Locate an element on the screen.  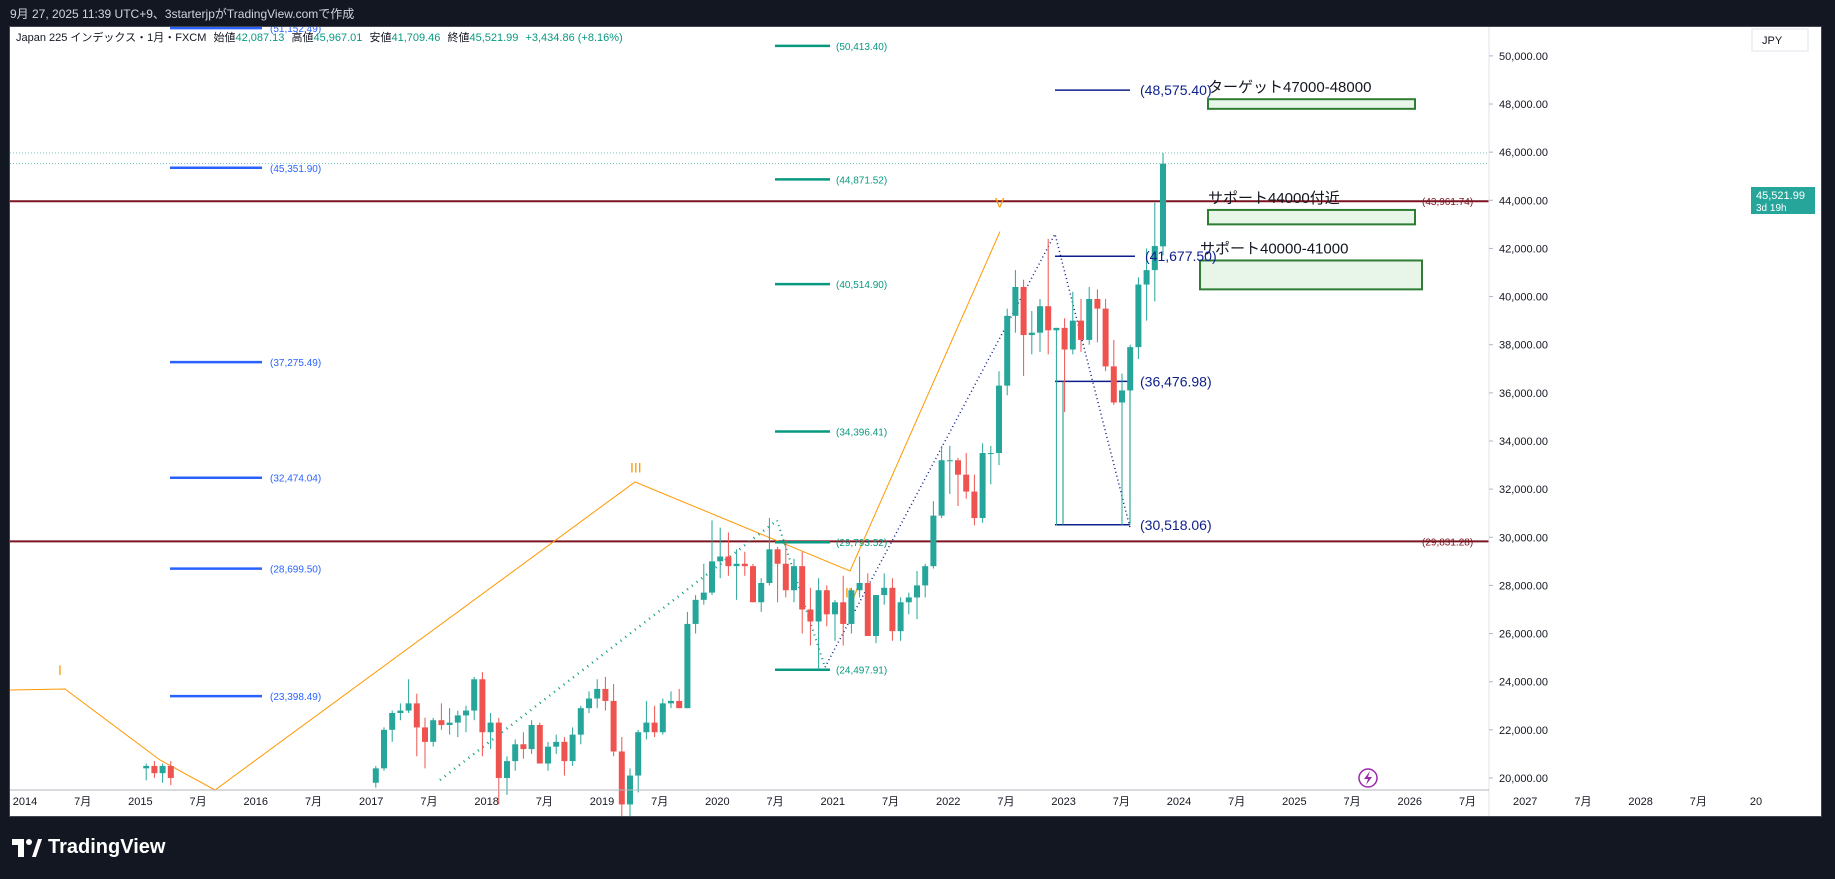
x-tick-label: 2014 is located at coordinates (25, 802).